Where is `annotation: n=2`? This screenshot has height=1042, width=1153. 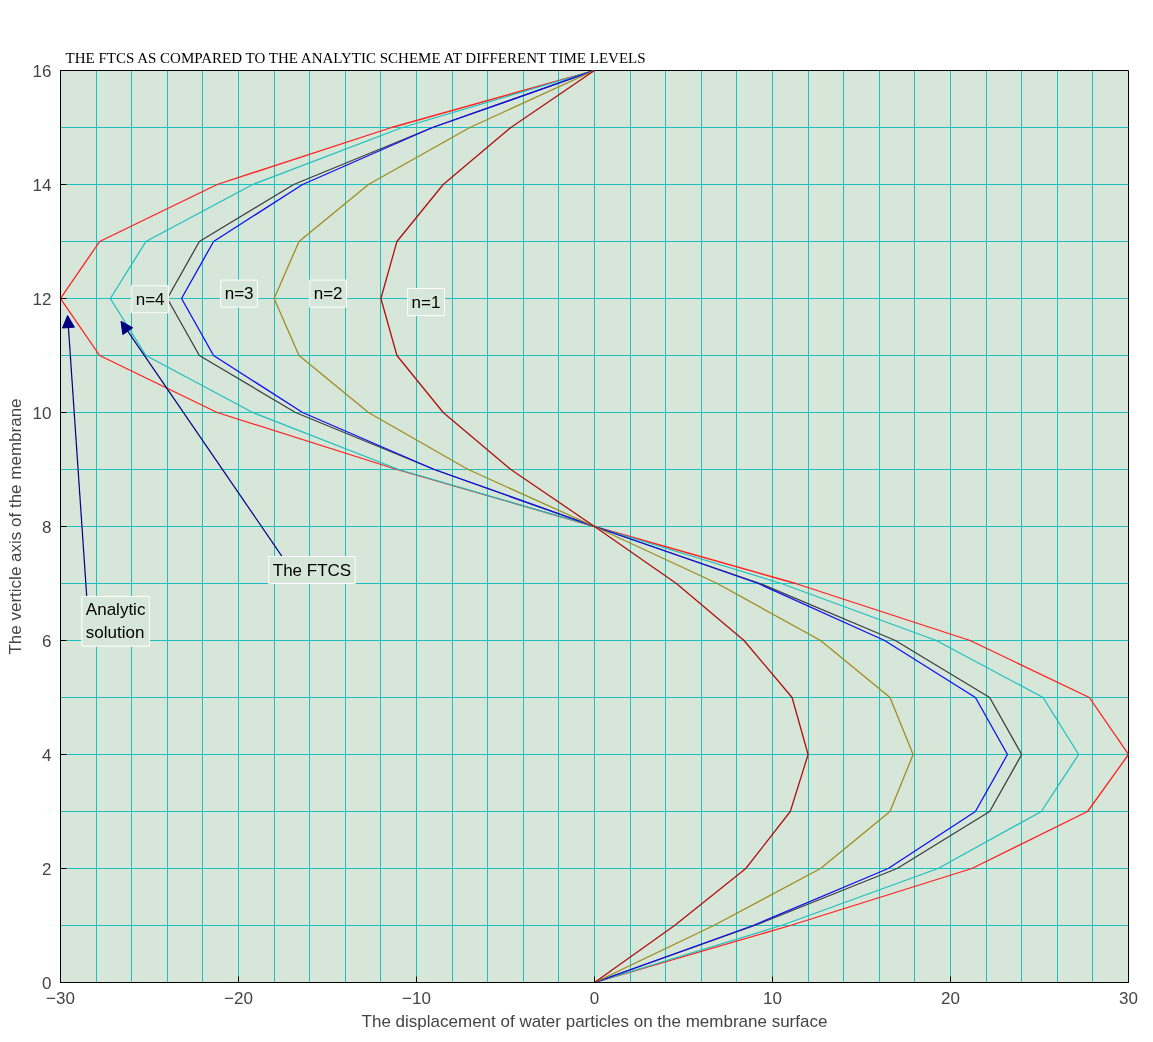
annotation: n=2 is located at coordinates (328, 294).